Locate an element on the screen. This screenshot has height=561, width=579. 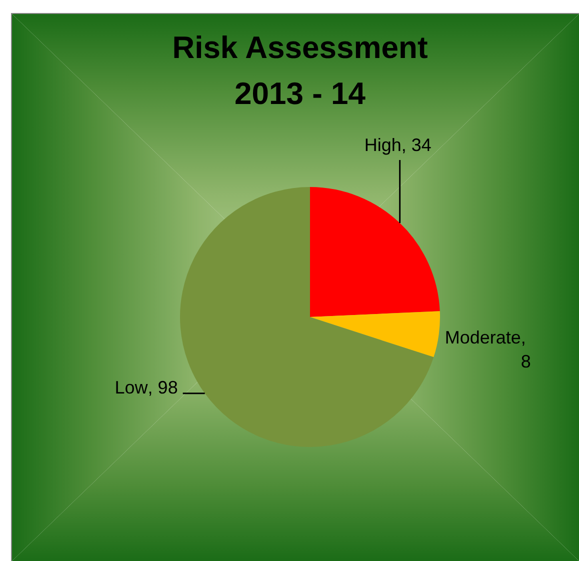
slice-label: Low is located at coordinates (131, 387).